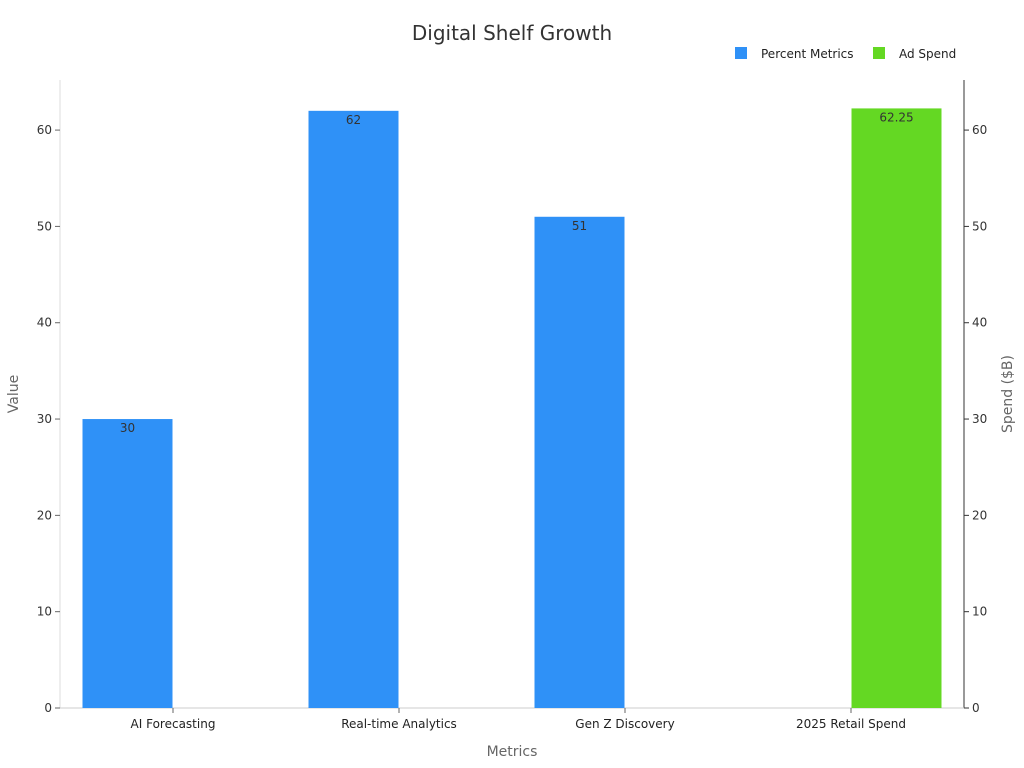 The height and width of the screenshot is (768, 1024). Describe the element at coordinates (353, 409) in the screenshot. I see `bar-real-time-analytics` at that location.